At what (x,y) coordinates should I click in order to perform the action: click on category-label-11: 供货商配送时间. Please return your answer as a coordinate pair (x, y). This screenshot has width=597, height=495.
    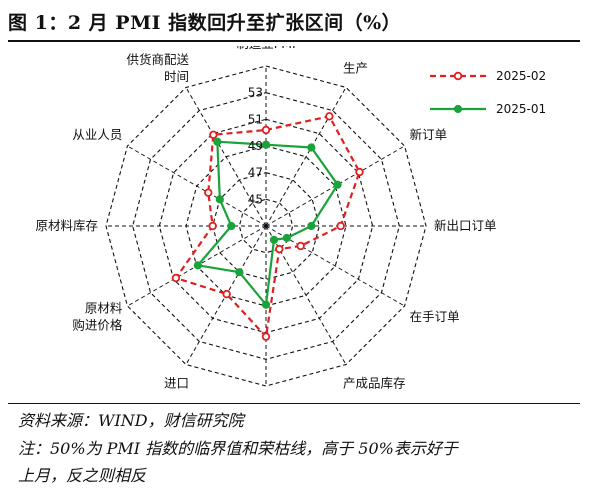
    Looking at the image, I should click on (157, 68).